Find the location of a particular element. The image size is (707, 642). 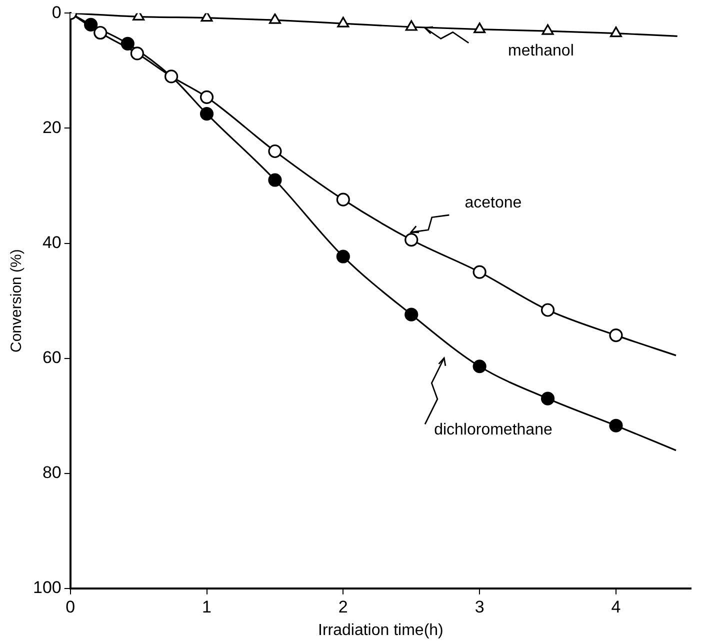

y-axis-title: Conversion (%) is located at coordinates (17, 300).